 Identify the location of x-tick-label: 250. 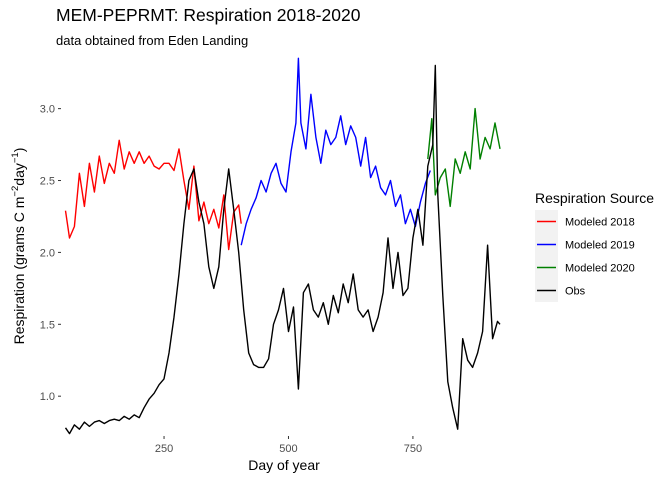
(164, 449).